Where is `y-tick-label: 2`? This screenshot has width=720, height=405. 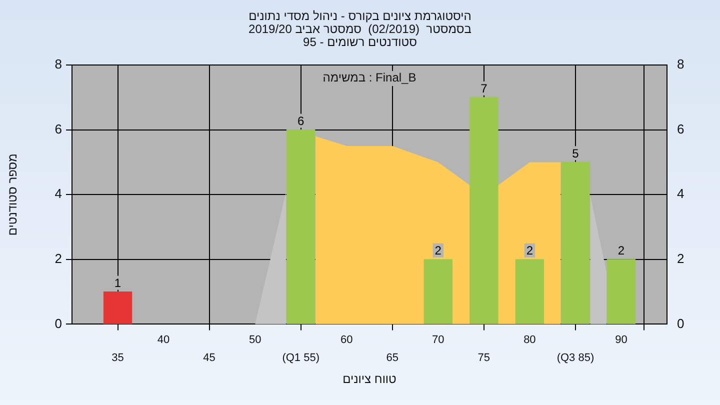 y-tick-label: 2 is located at coordinates (58, 258).